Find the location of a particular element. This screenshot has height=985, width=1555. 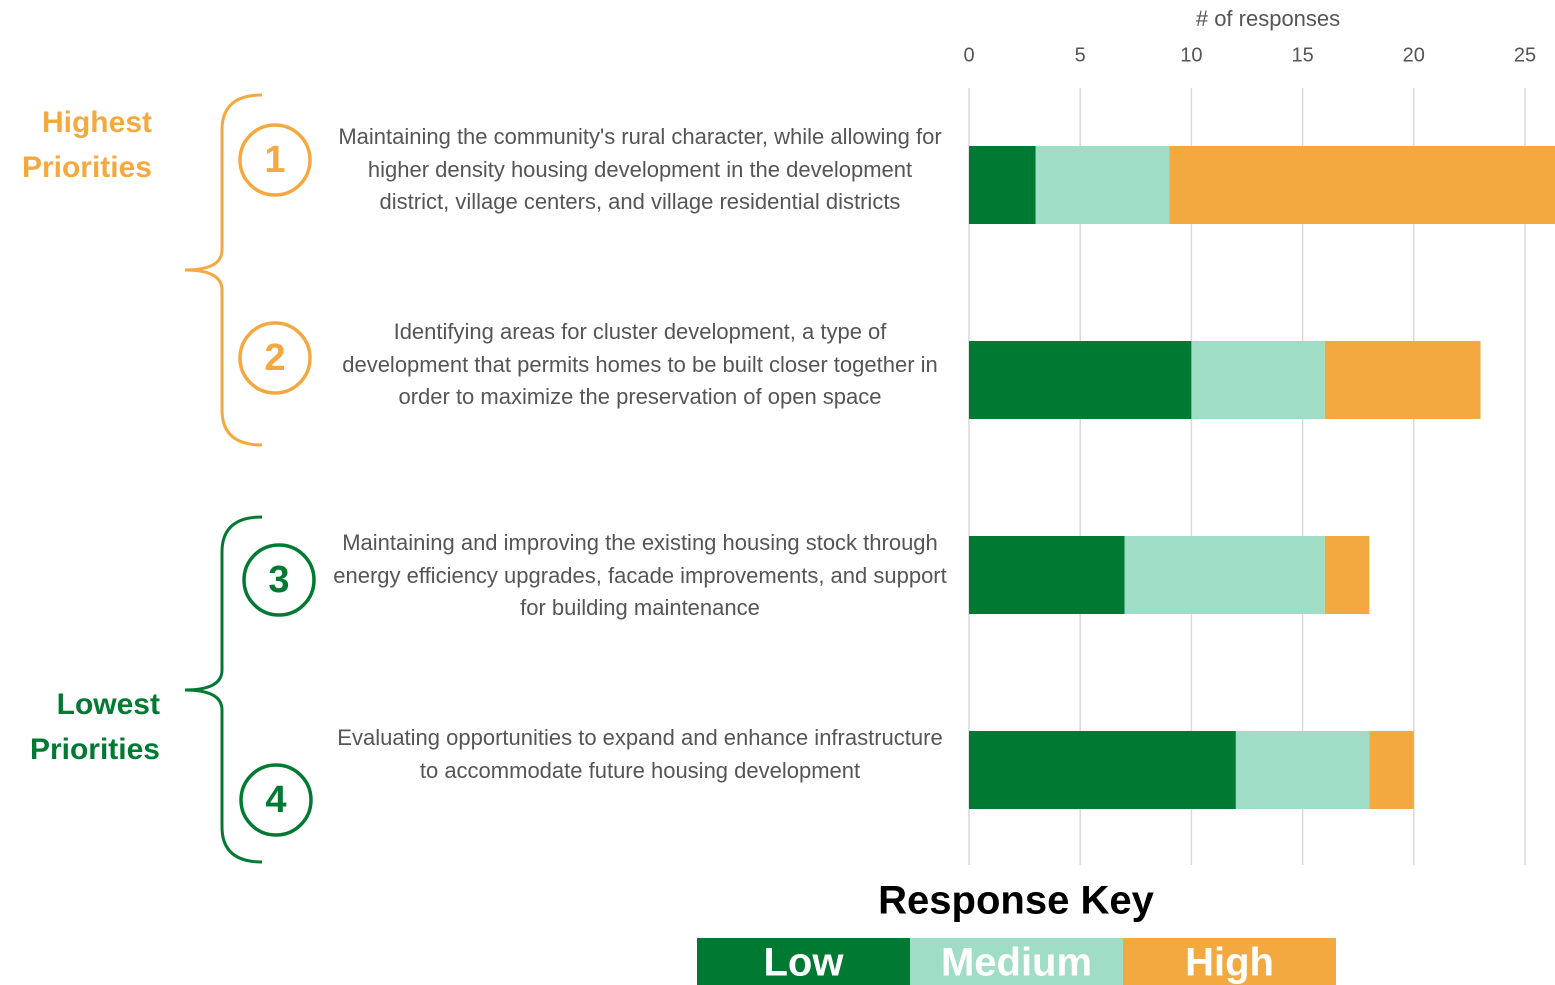

legend-label: Medium is located at coordinates (1016, 963).